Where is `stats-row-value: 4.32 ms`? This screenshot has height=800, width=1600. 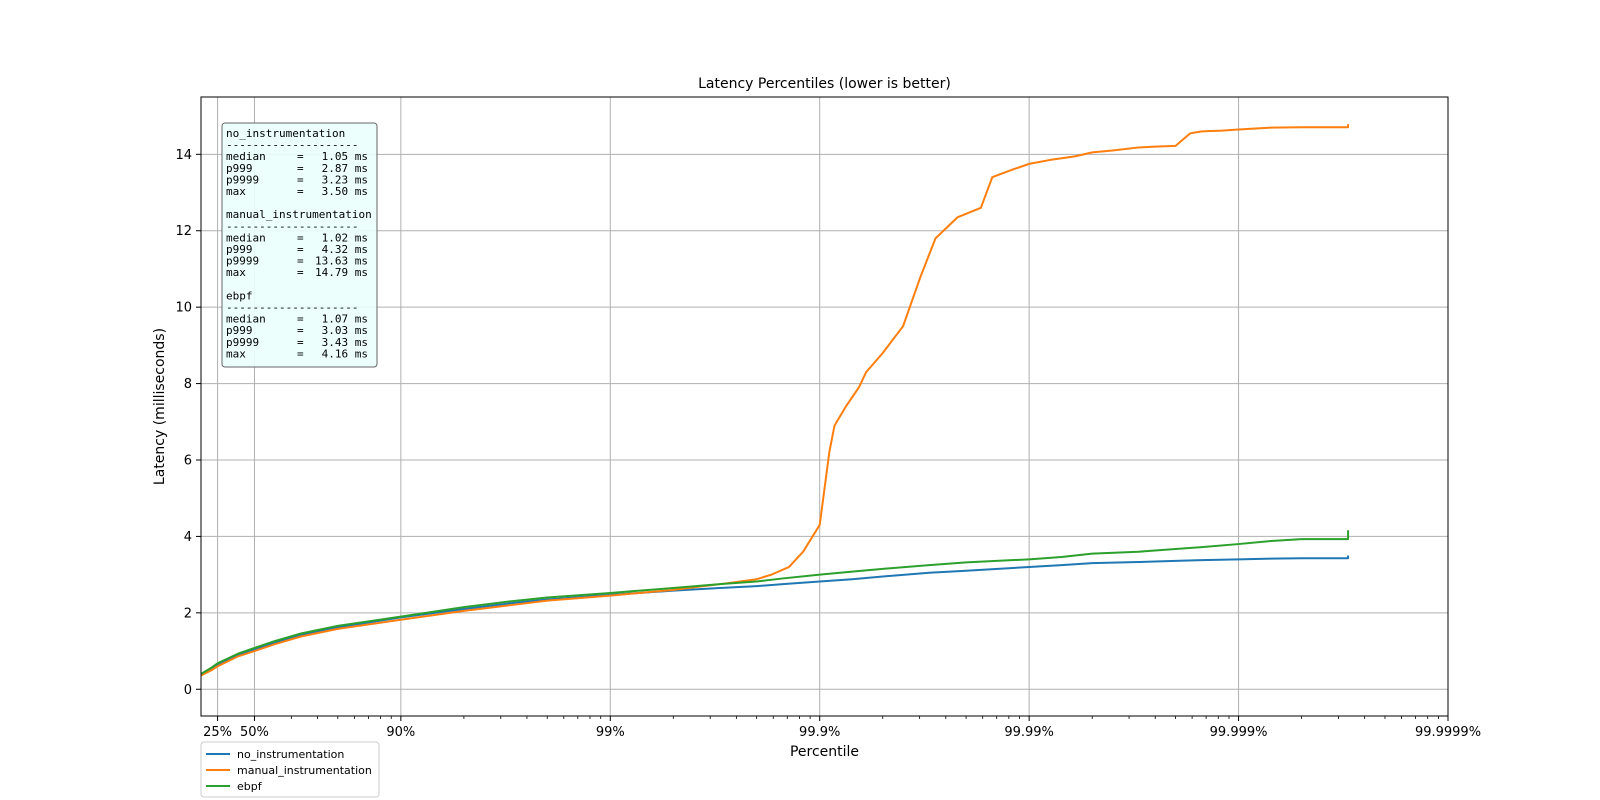
stats-row-value: 4.32 ms is located at coordinates (345, 249).